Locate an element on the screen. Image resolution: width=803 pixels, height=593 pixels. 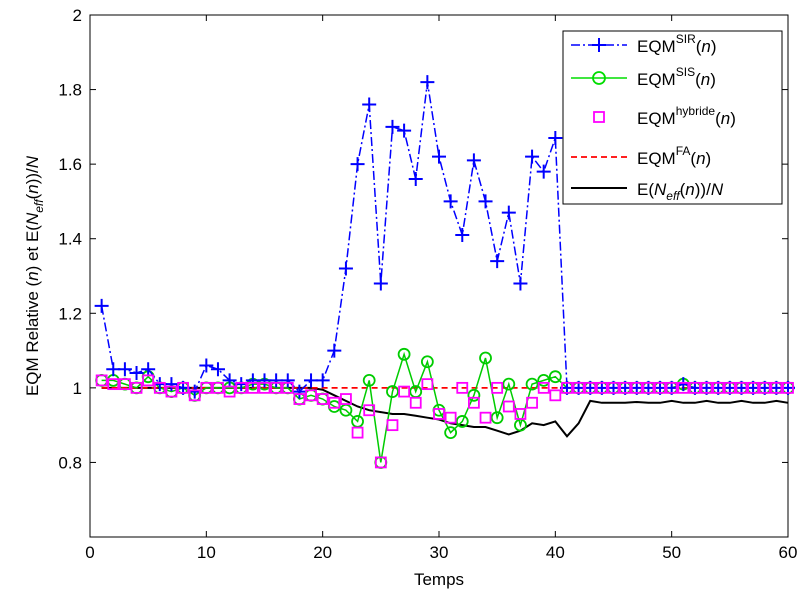
y-tick-label: 1 is located at coordinates (77, 388).